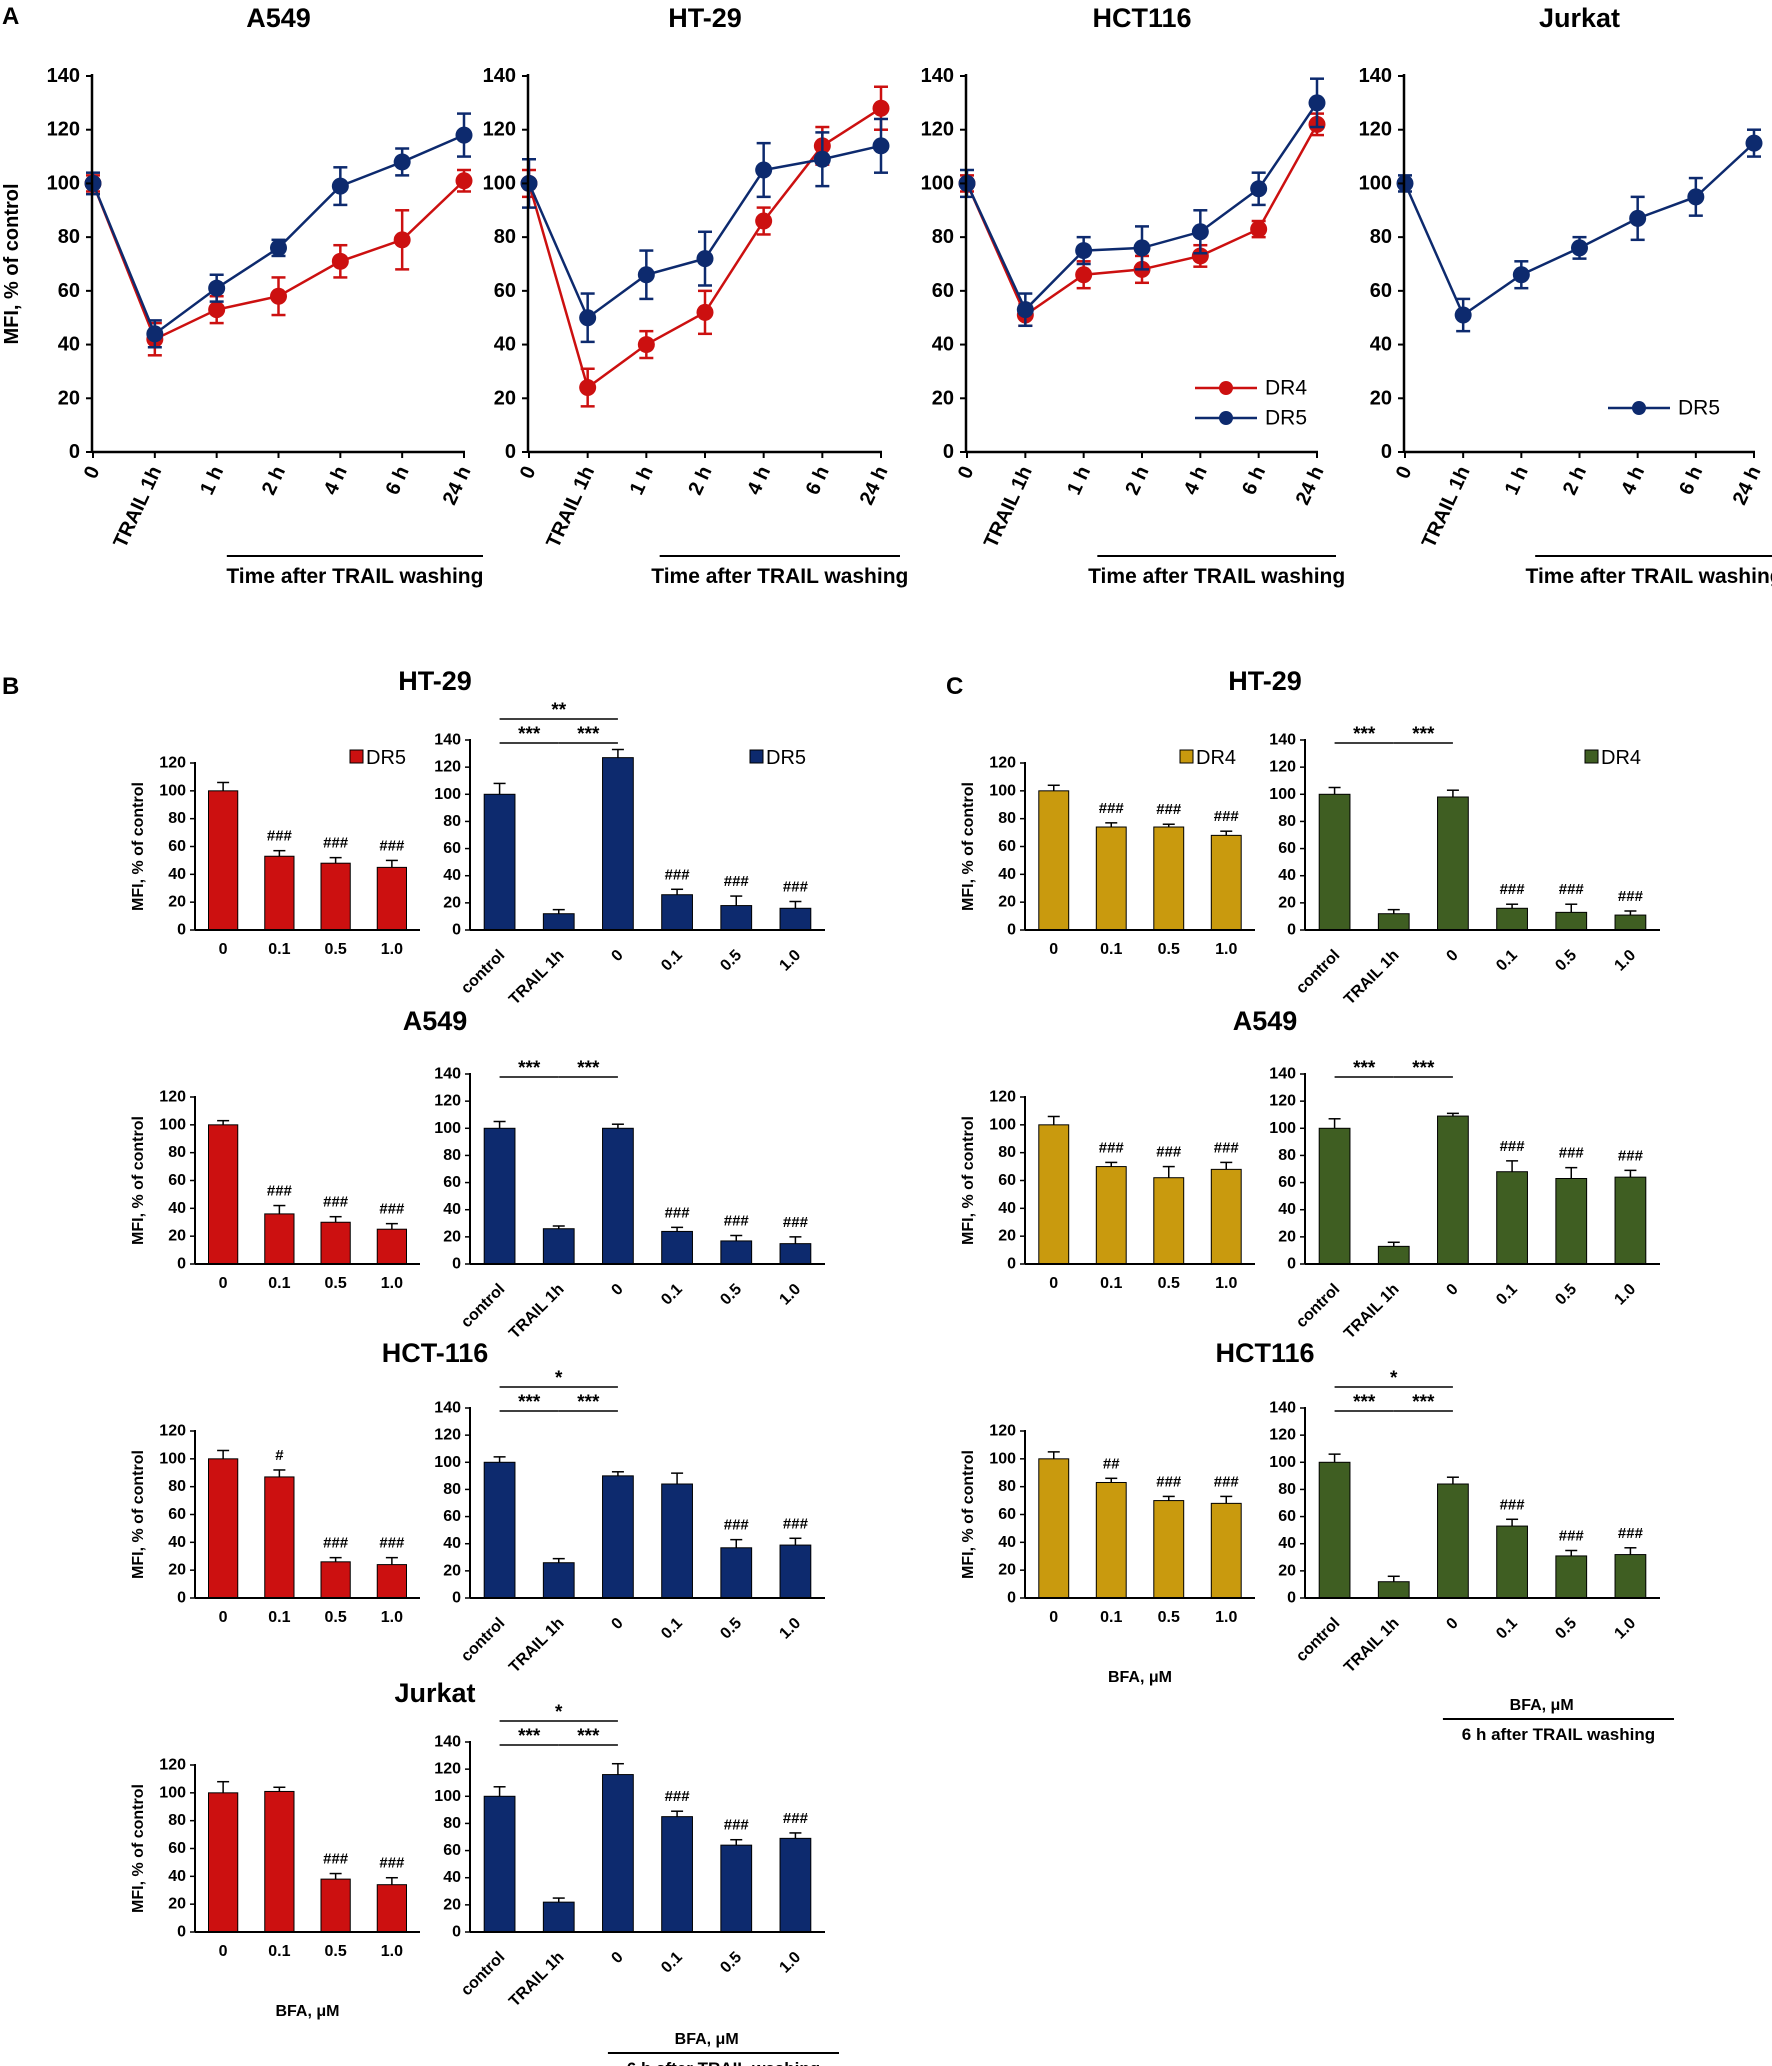  Describe the element at coordinates (435, 1353) in the screenshot. I see `chart-title: HCT-116` at that location.